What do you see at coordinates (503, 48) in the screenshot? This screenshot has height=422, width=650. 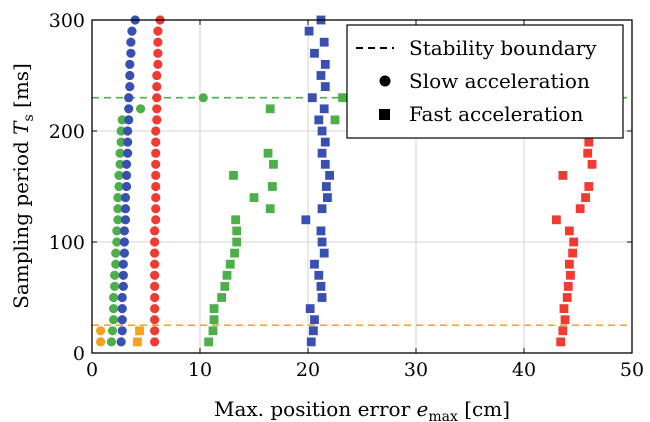 I see `legend-boundary-label: Stability boundary` at bounding box center [503, 48].